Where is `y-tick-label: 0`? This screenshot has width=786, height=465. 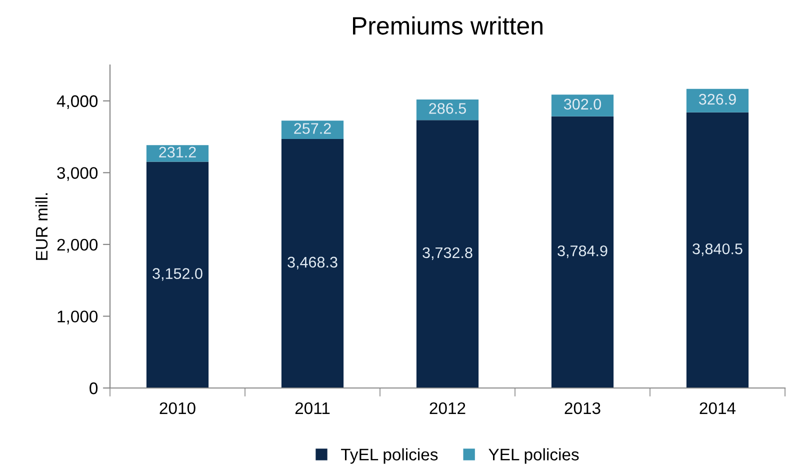
y-tick-label: 0 is located at coordinates (94, 388).